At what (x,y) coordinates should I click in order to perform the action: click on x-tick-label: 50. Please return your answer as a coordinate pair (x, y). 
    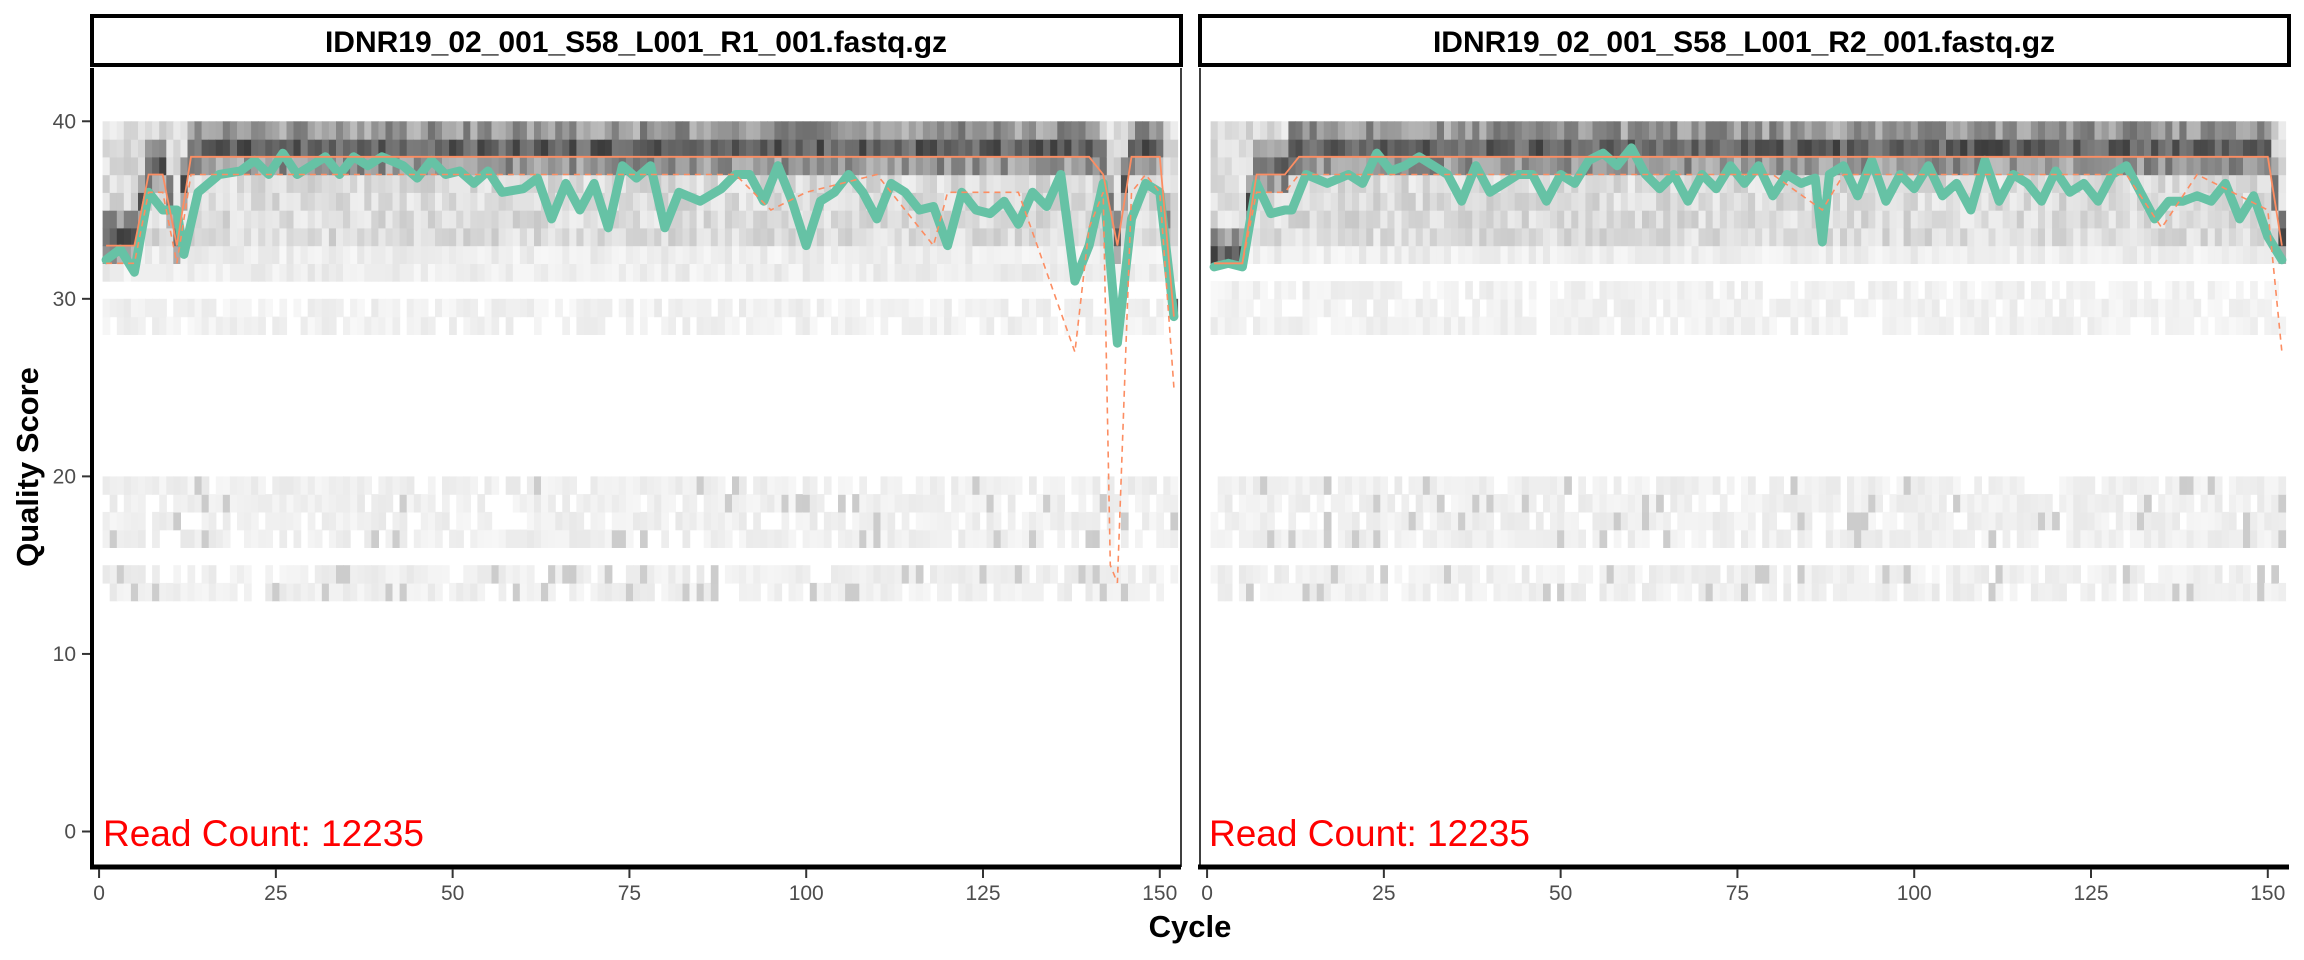
    Looking at the image, I should click on (1560, 893).